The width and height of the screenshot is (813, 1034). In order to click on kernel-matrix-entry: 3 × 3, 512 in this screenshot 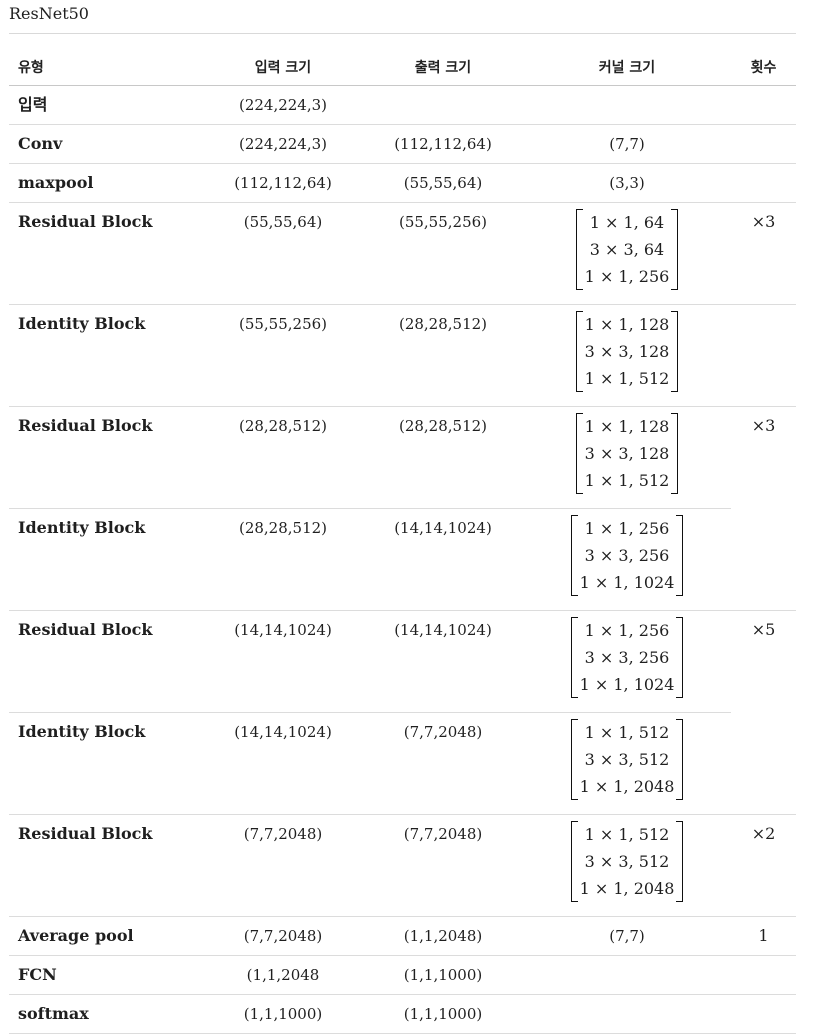, I will do `click(627, 759)`.